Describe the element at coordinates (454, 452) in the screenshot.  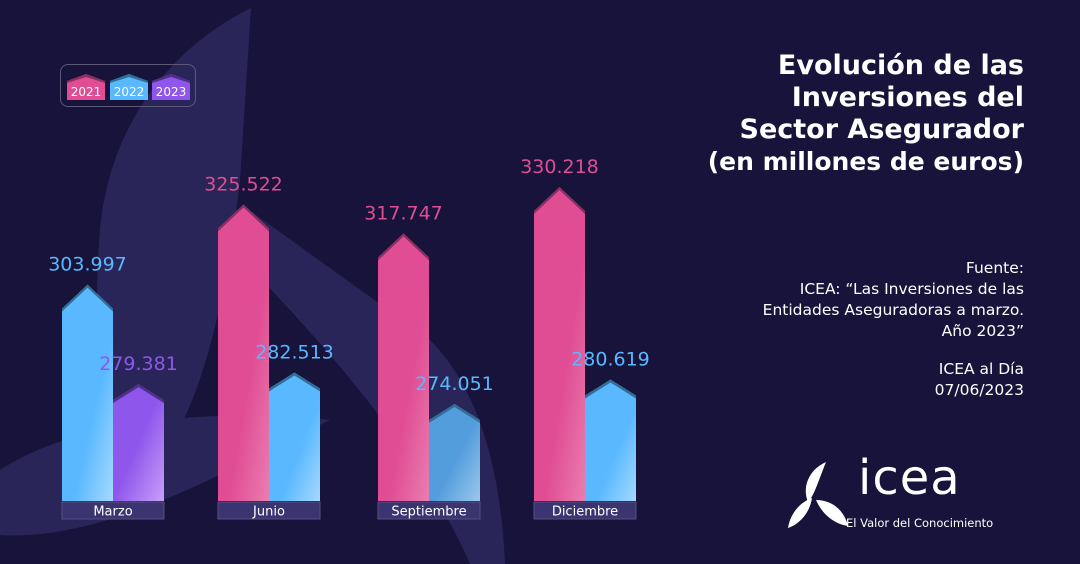
I see `bar-septiembre-2022` at that location.